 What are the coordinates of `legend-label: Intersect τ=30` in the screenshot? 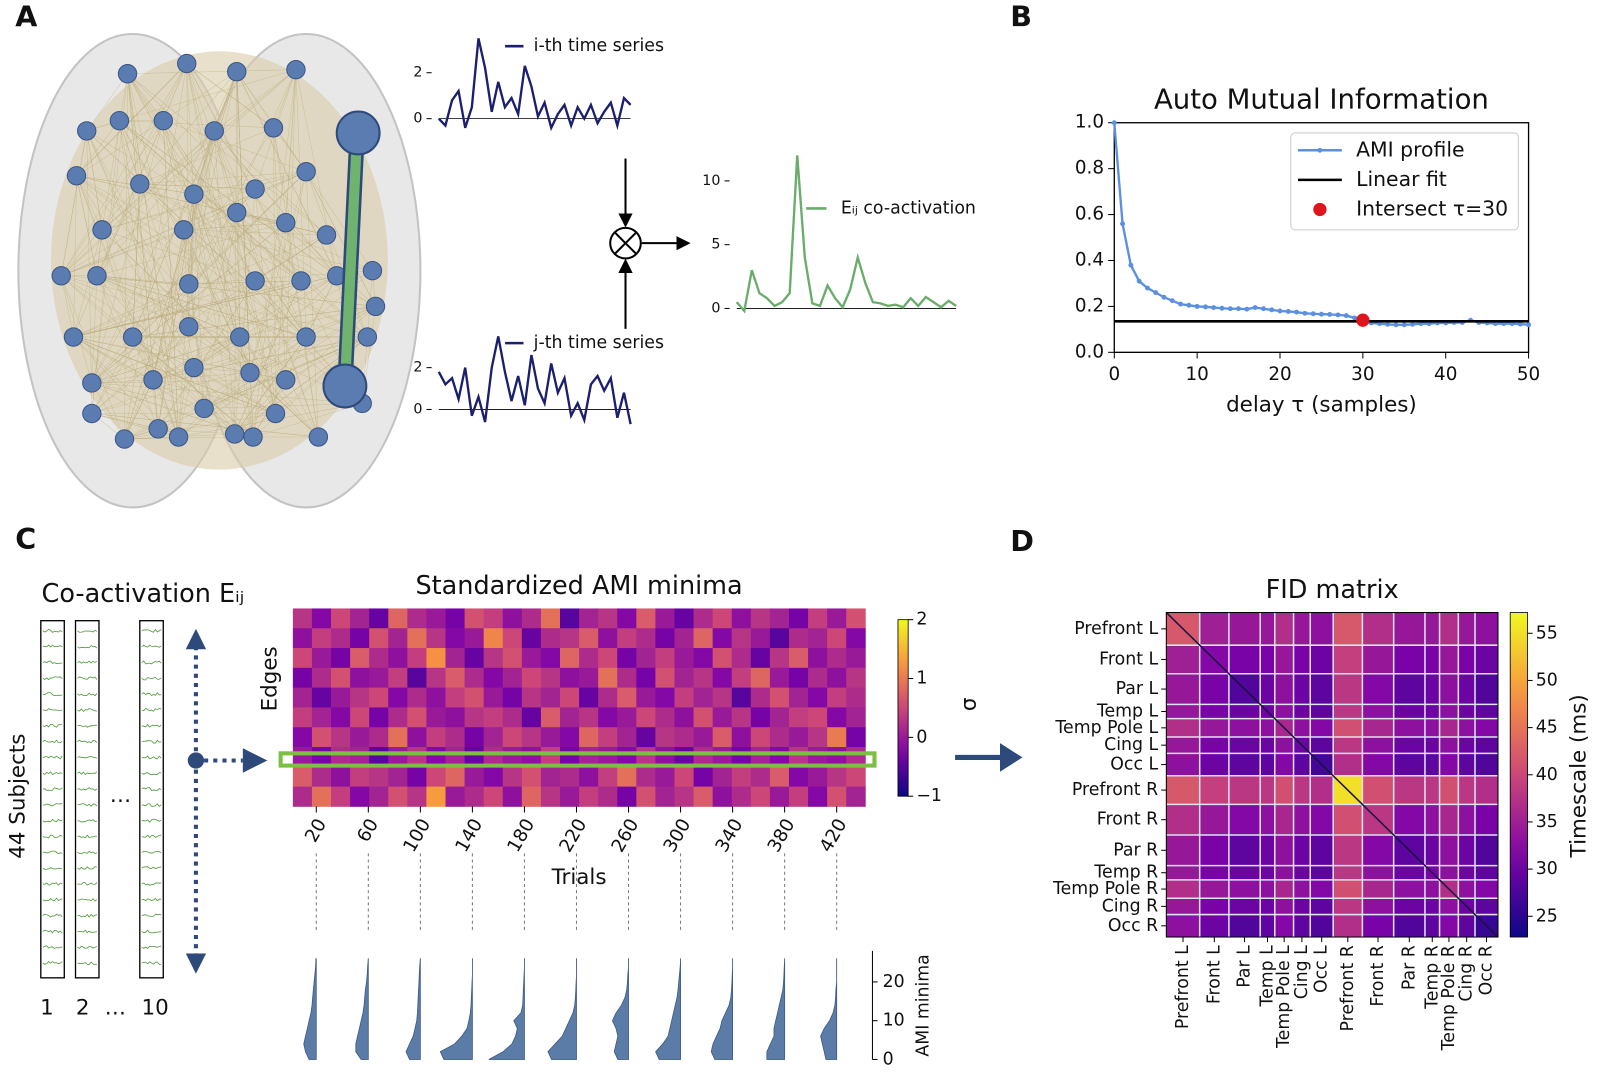 It's located at (1432, 208).